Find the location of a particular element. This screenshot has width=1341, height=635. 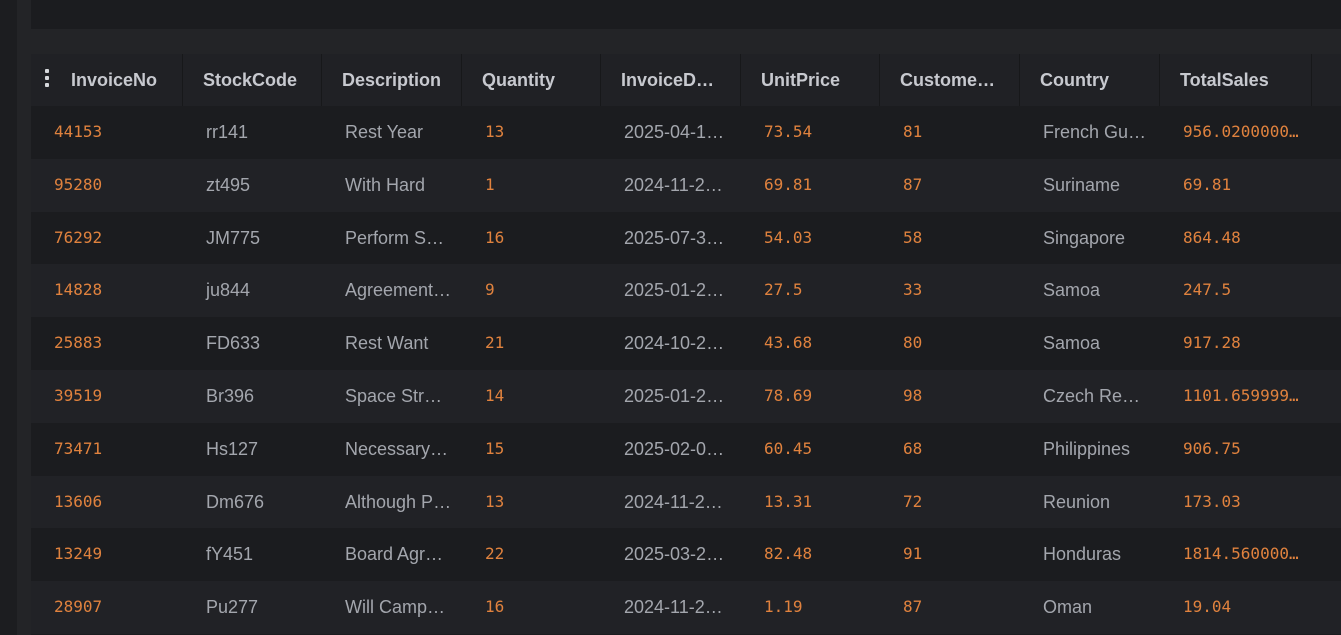

column-header-invoiceno: InvoiceNo is located at coordinates (107, 80).